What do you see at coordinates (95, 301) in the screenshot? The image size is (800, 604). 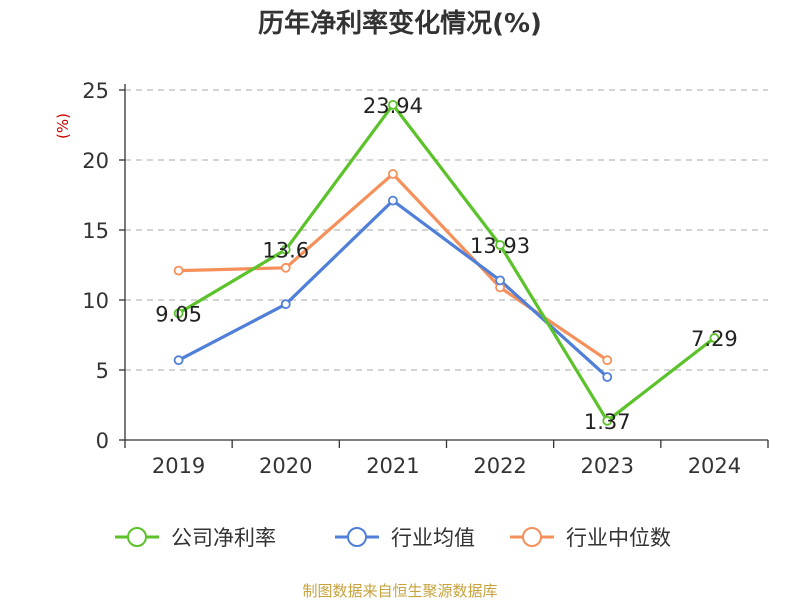 I see `y-tick-label: 10` at bounding box center [95, 301].